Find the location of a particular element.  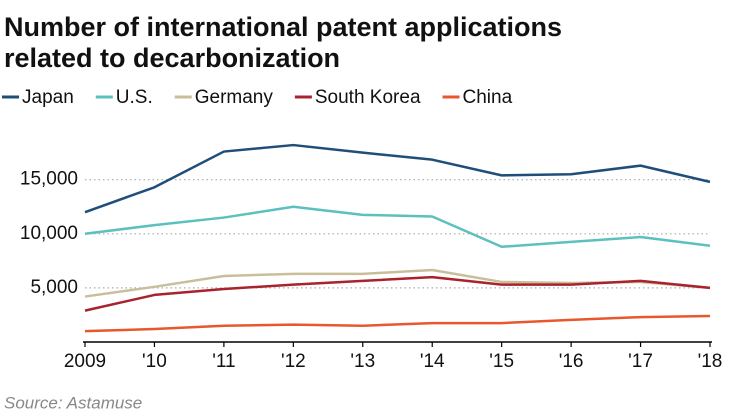

y-tick-label: 10,000 is located at coordinates (49, 233).